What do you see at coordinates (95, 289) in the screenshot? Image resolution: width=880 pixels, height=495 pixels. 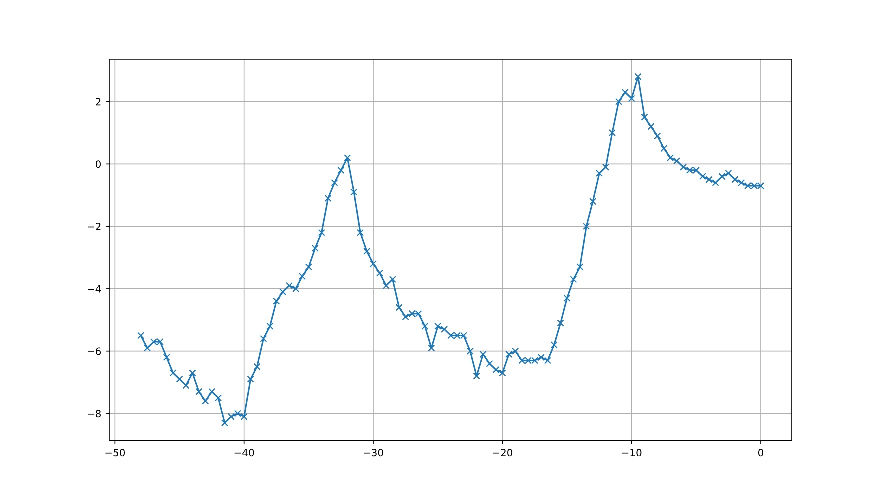 I see `y-tick-label: −4` at bounding box center [95, 289].